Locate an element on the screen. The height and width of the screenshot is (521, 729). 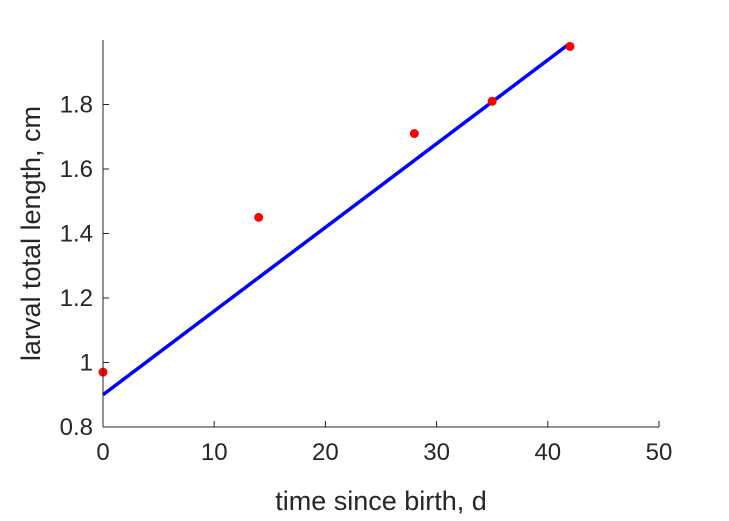
x-tick-label: 40 is located at coordinates (547, 452).